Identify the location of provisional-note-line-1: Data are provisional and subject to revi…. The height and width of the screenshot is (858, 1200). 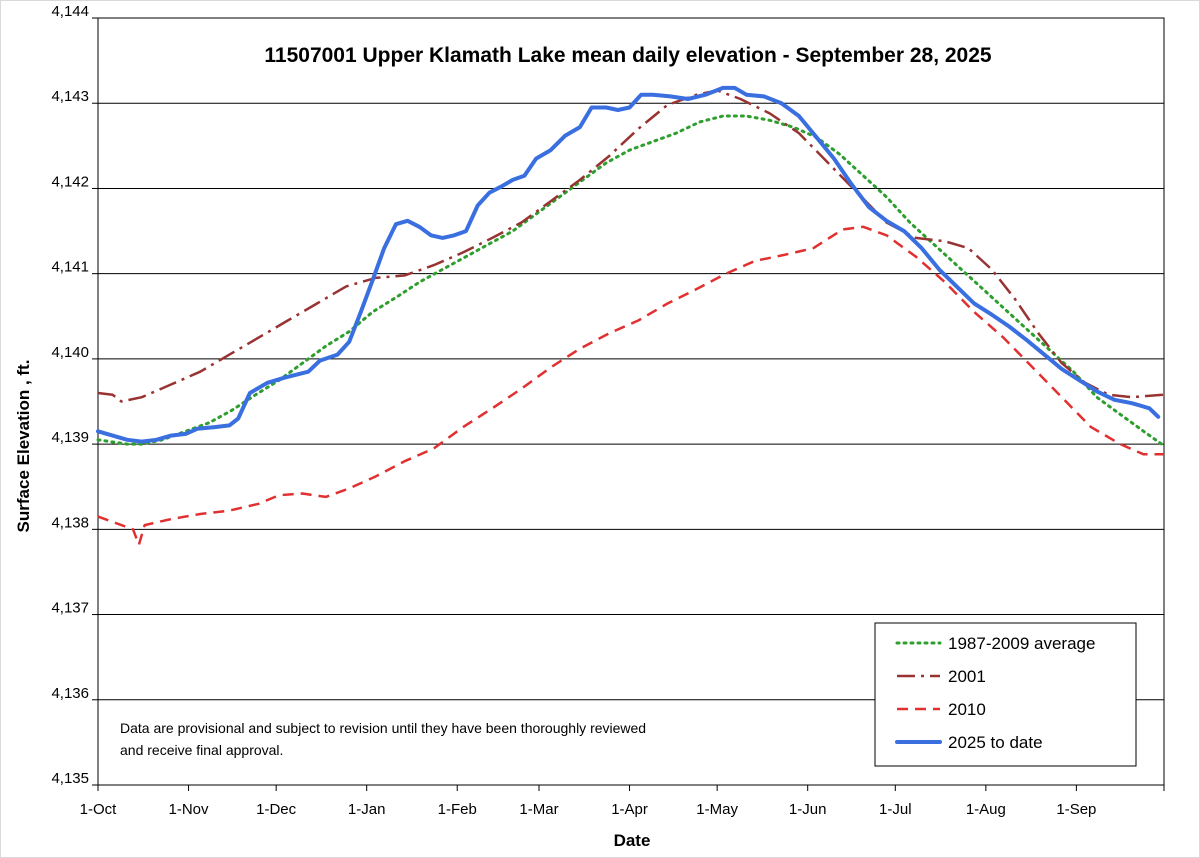
(383, 728).